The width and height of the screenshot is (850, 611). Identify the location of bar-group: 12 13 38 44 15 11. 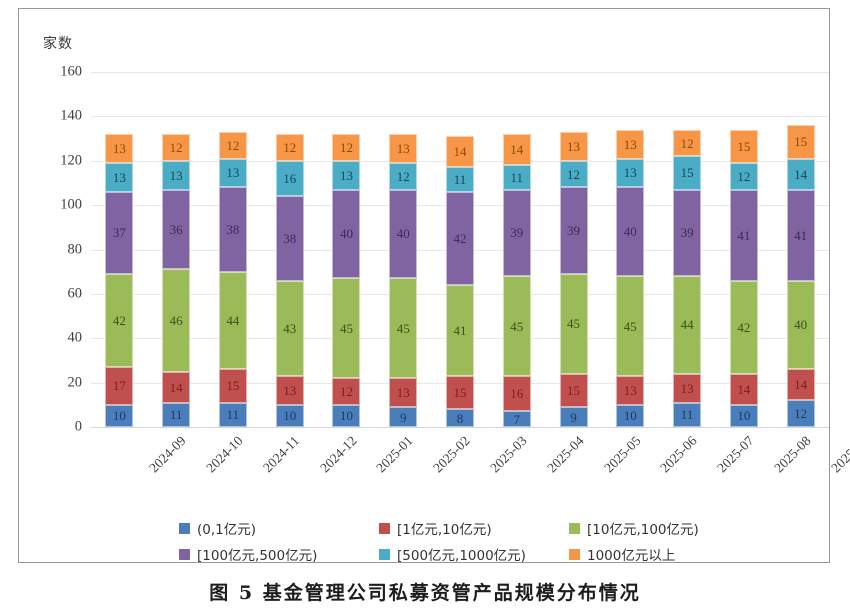
(232, 279).